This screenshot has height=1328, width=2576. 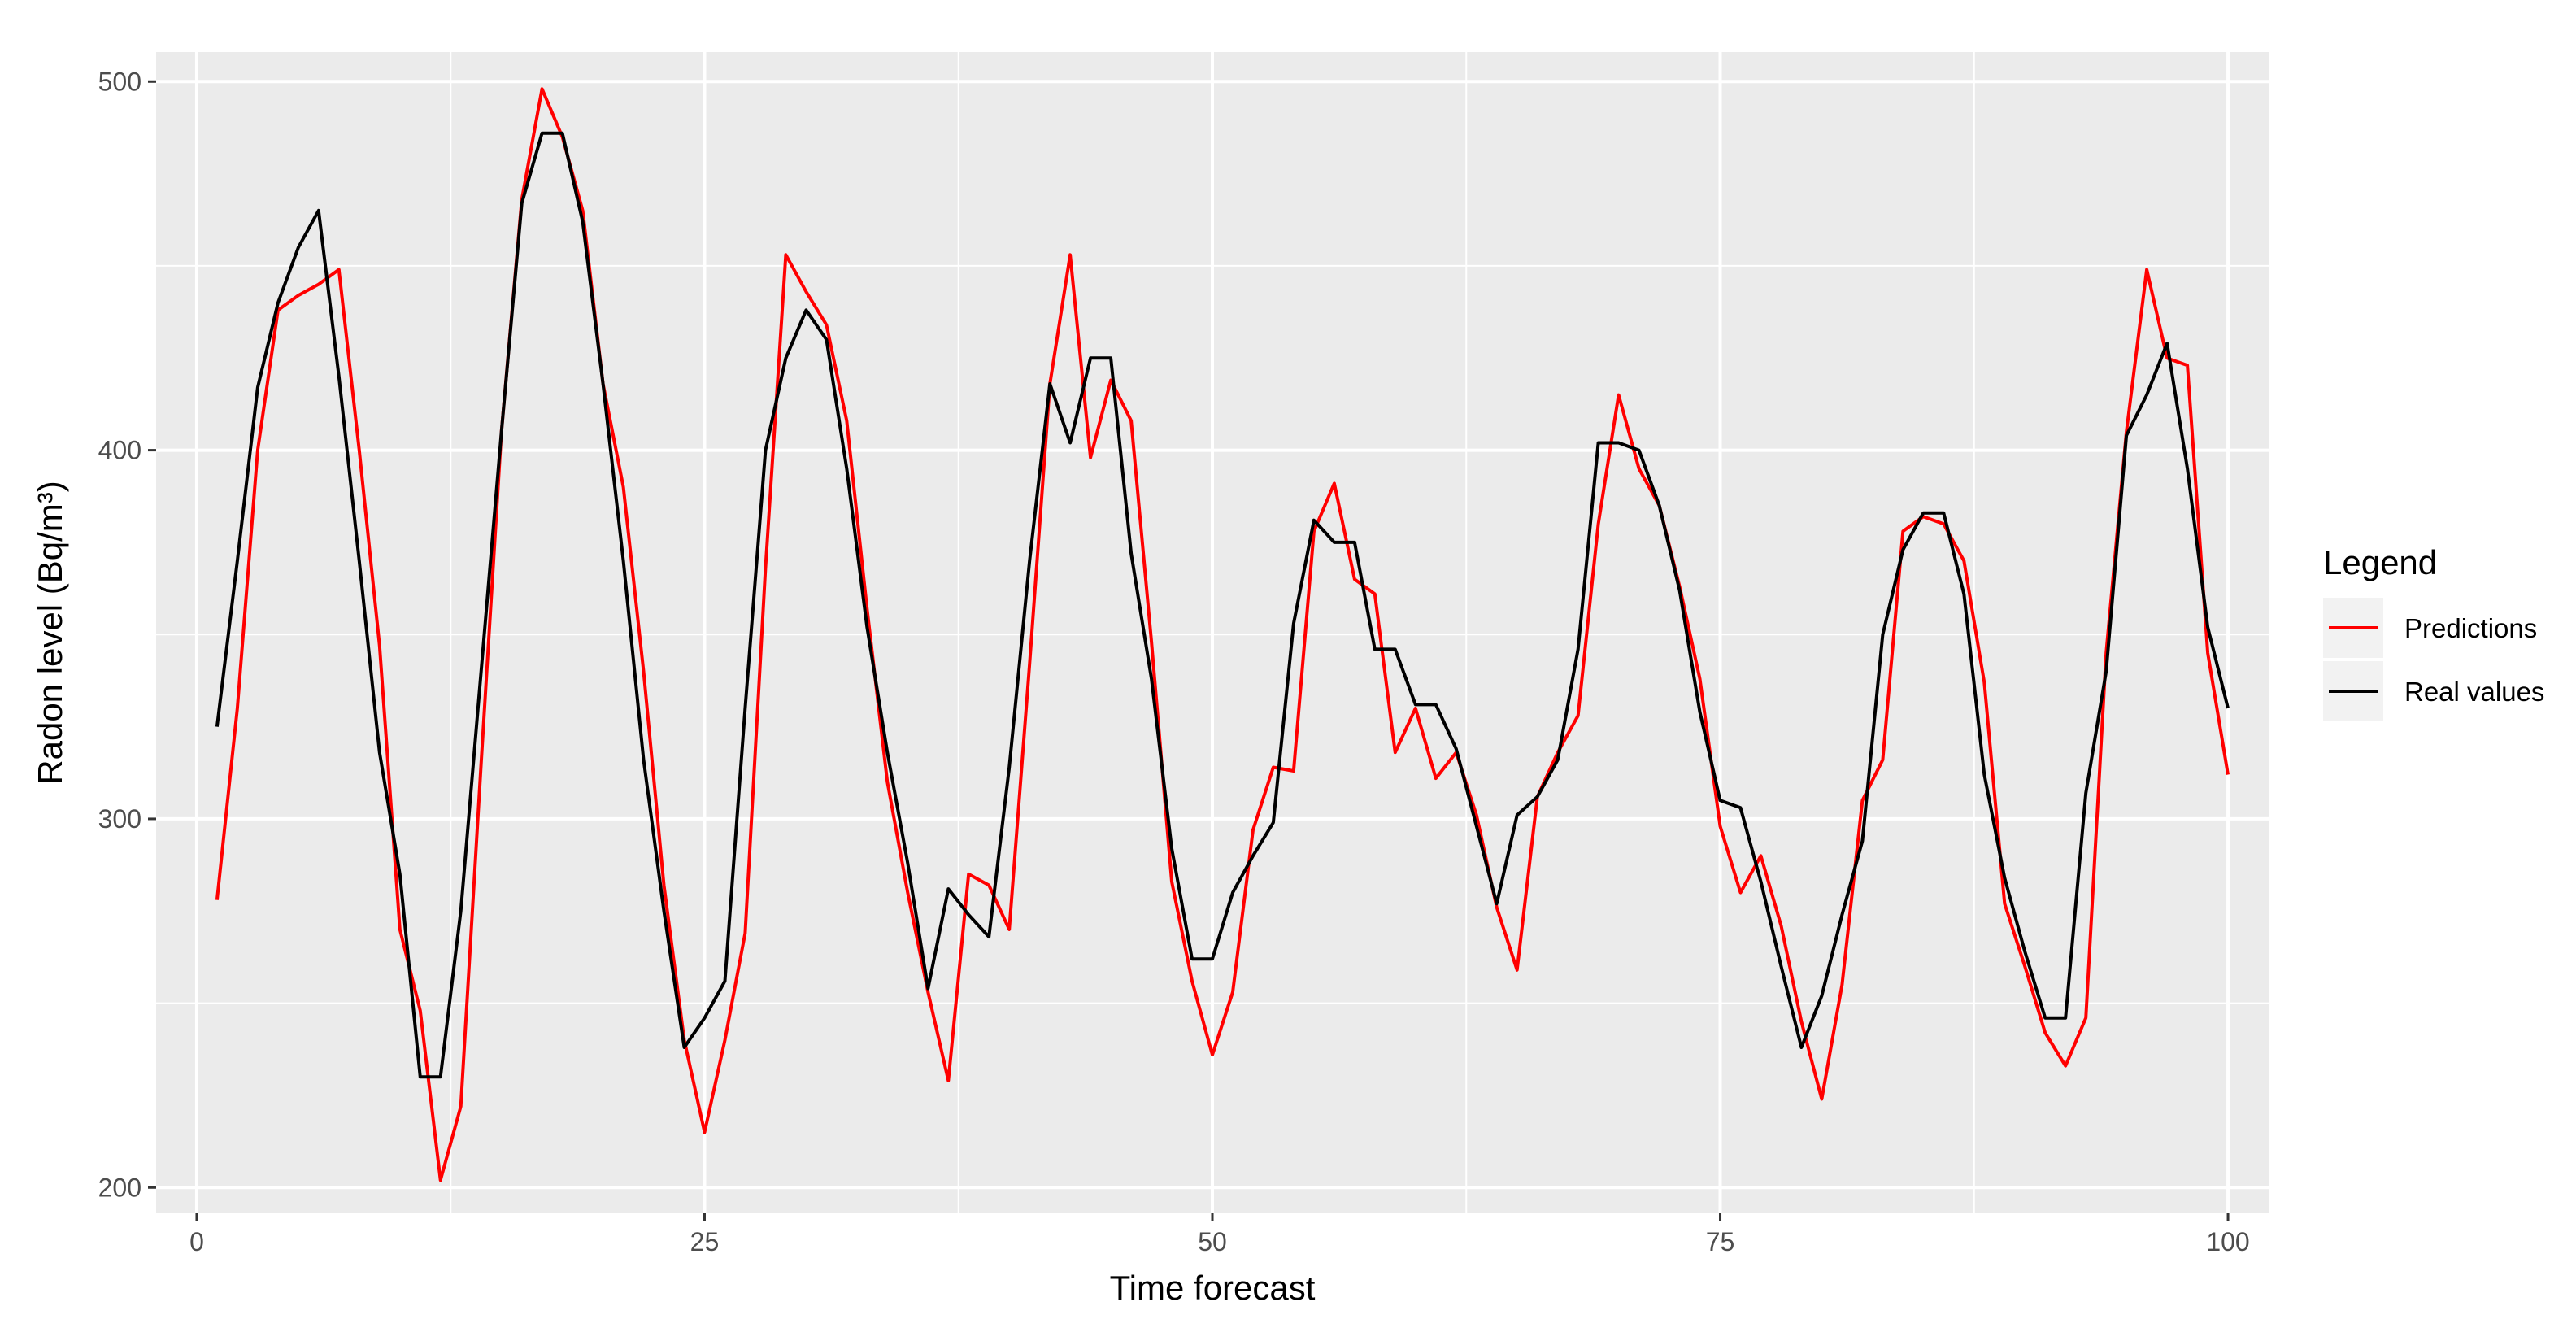 I want to click on legend-label-predictions: Predictions, so click(x=2471, y=628).